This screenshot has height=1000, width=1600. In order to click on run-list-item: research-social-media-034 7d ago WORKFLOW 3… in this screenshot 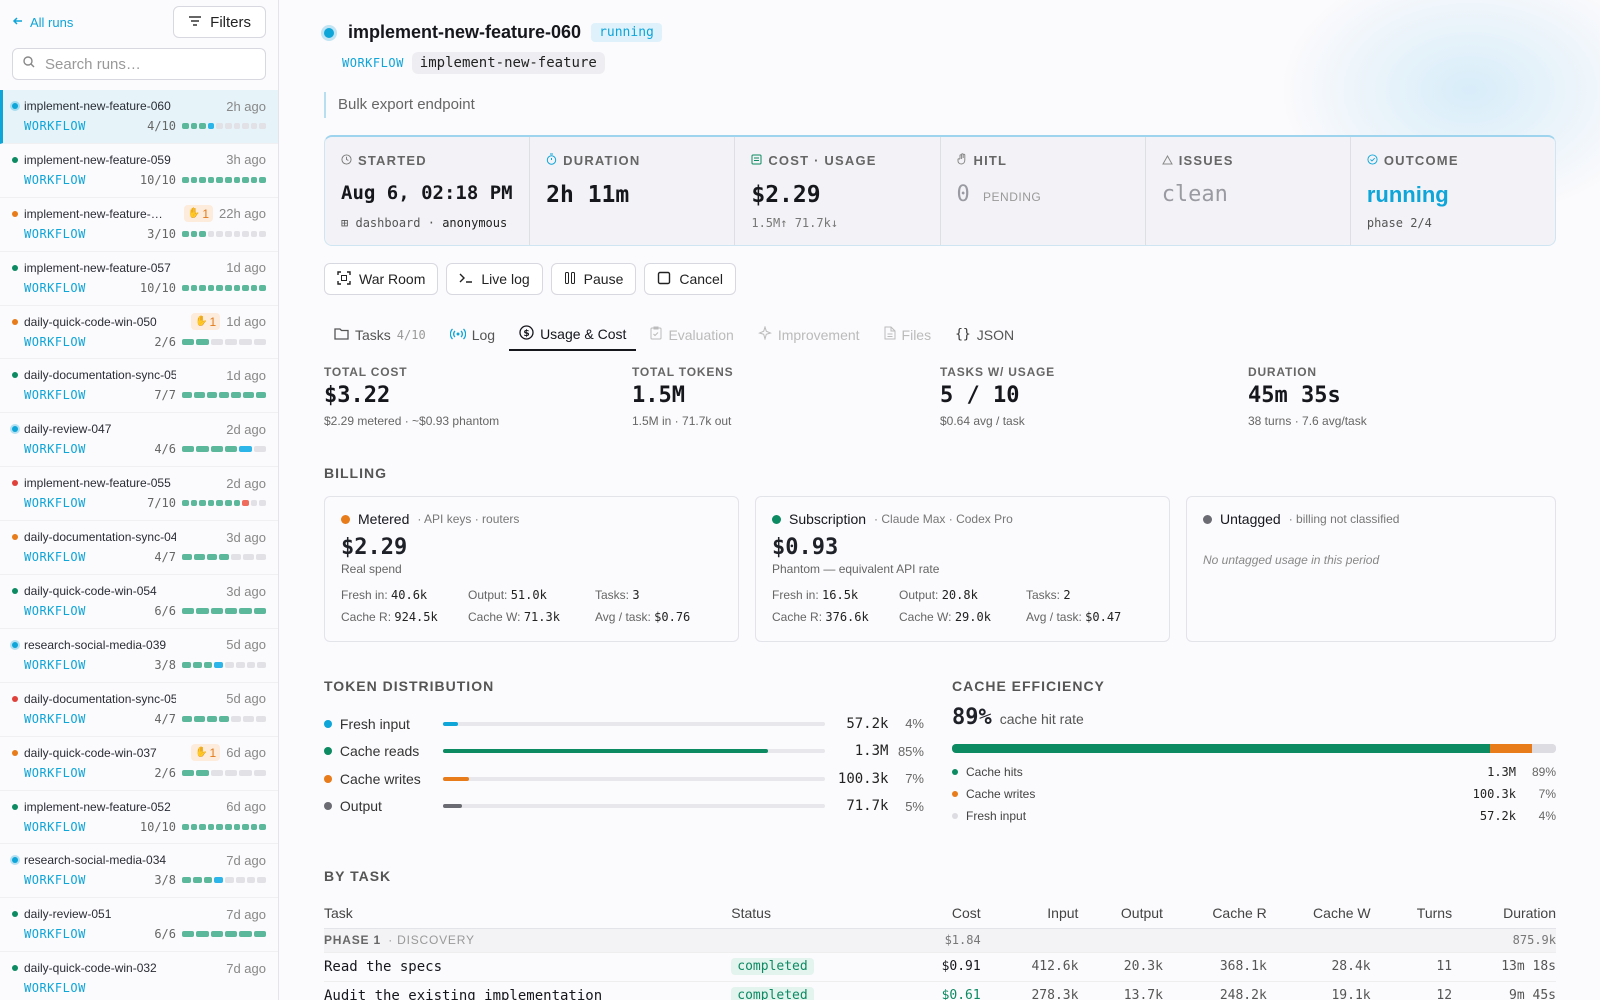, I will do `click(139, 871)`.